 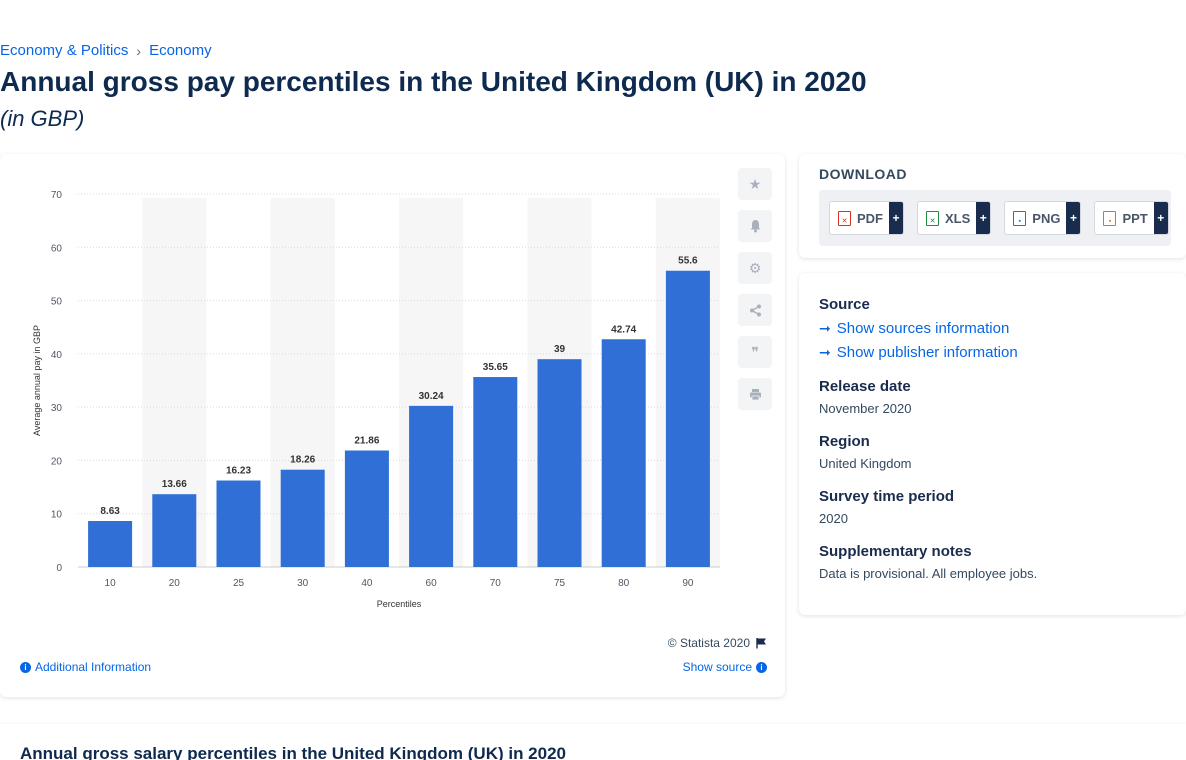 I want to click on show-sources-link: ➞ Show sources information, so click(x=914, y=328).